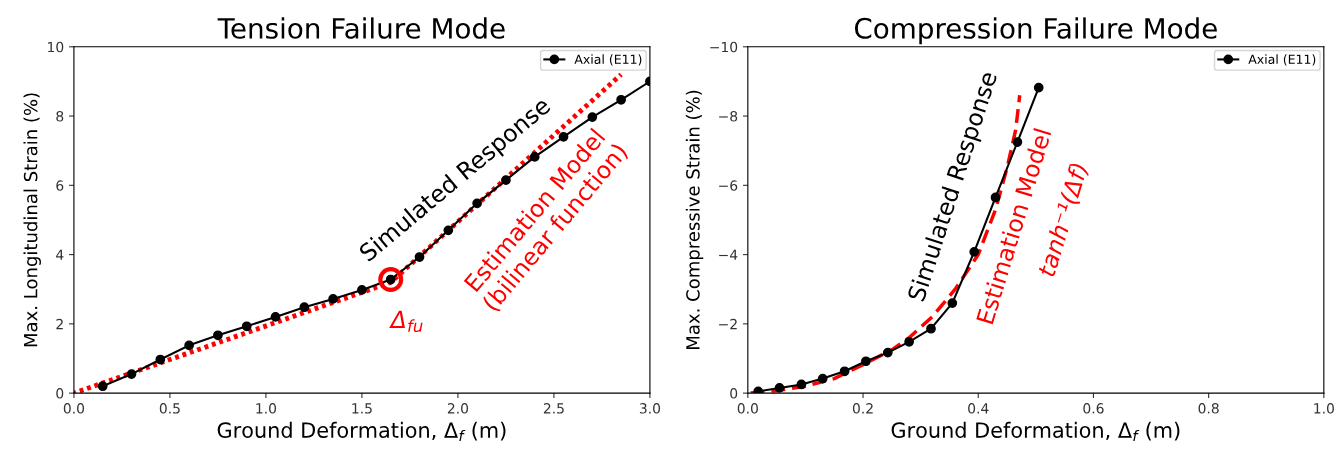 Image resolution: width=1344 pixels, height=468 pixels. Describe the element at coordinates (650, 408) in the screenshot. I see `x-tick-label: 3.0` at that location.